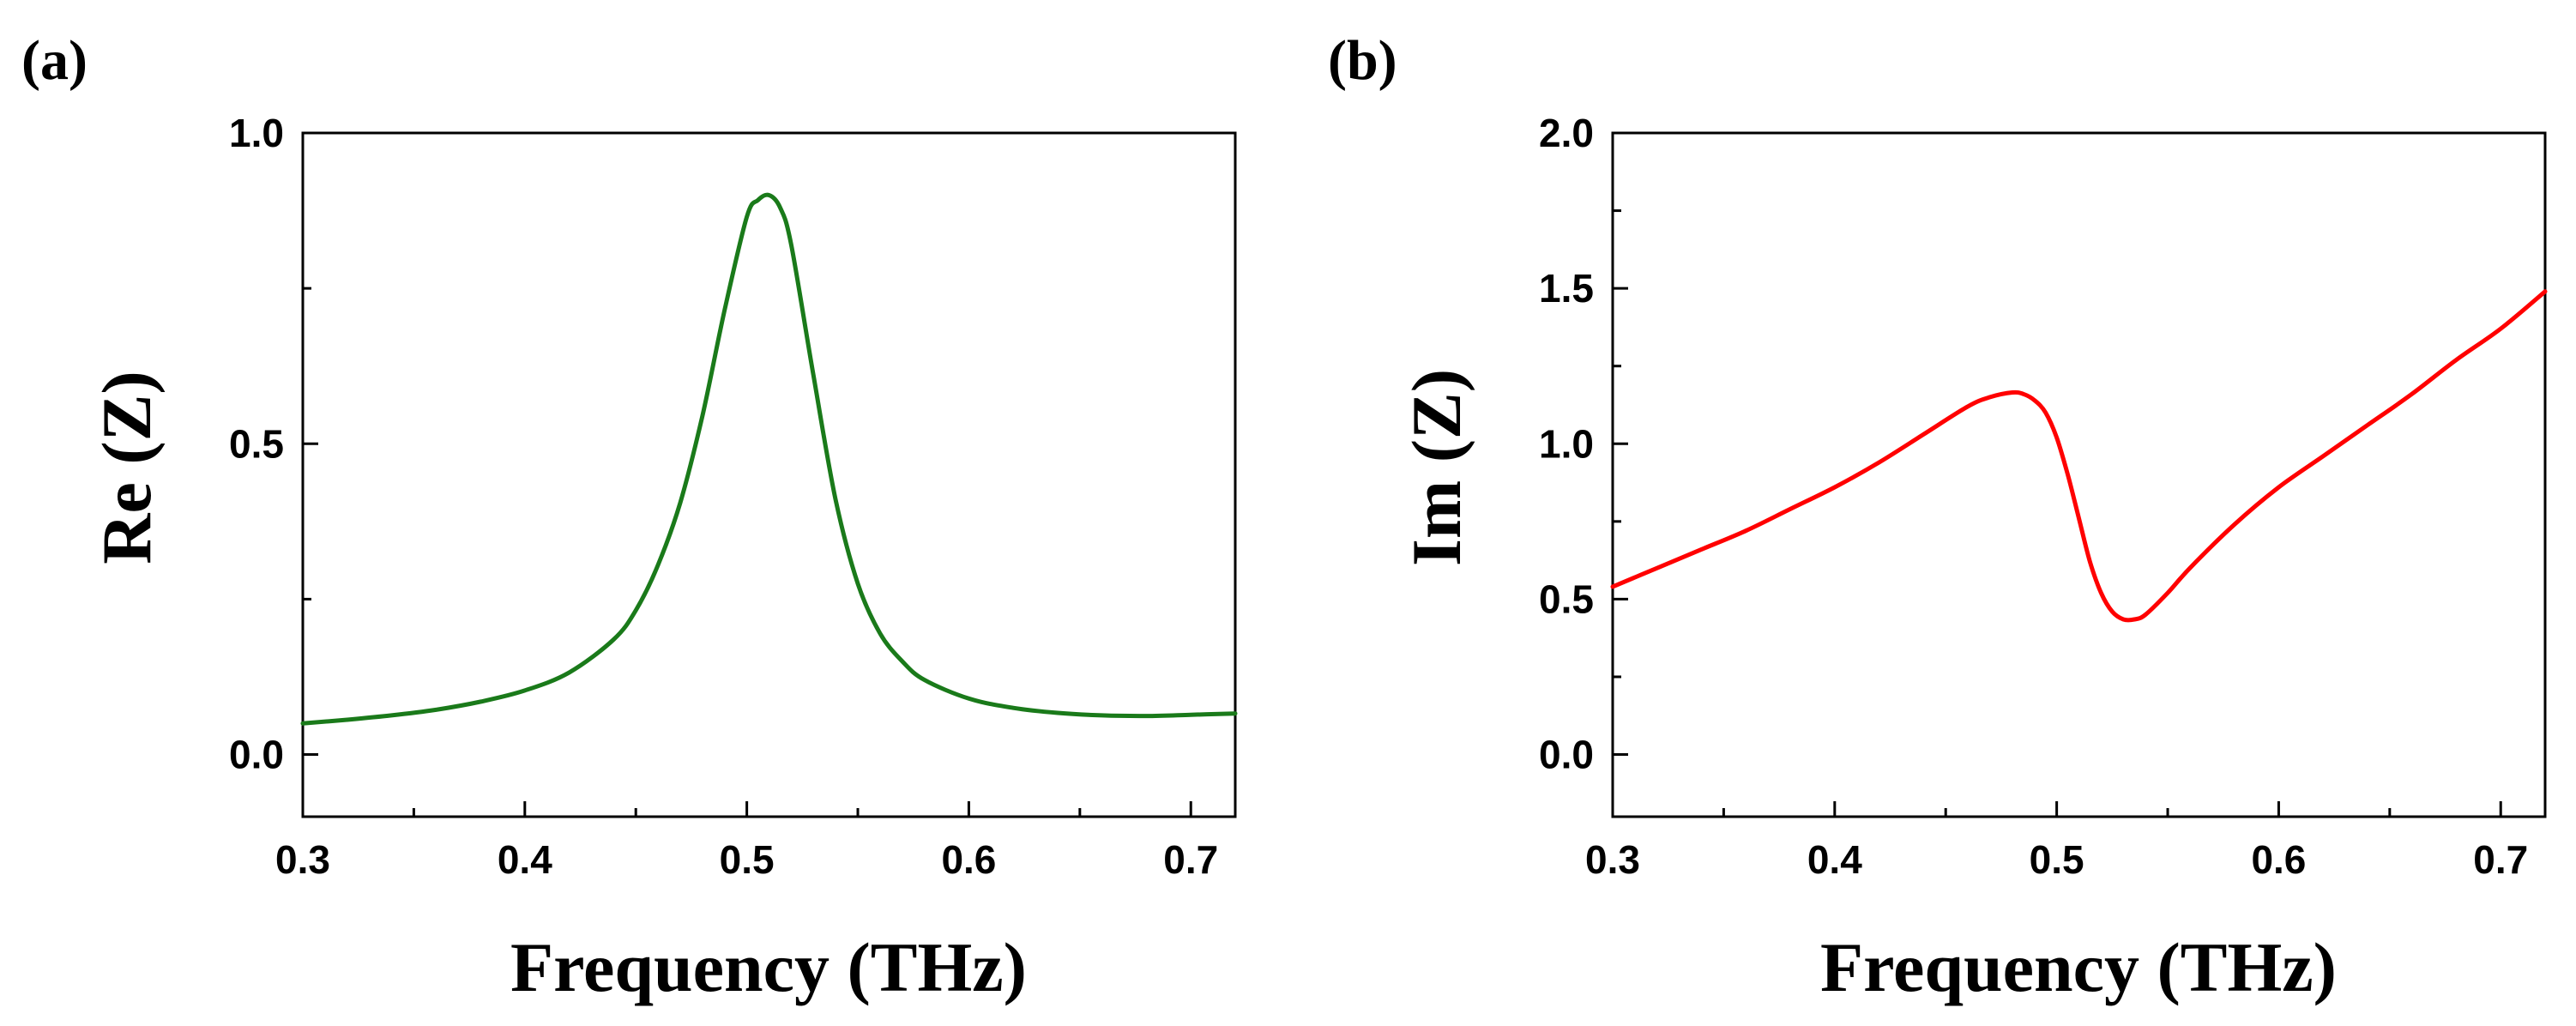  What do you see at coordinates (1566, 133) in the screenshot?
I see `y-tick-label: 2.0` at bounding box center [1566, 133].